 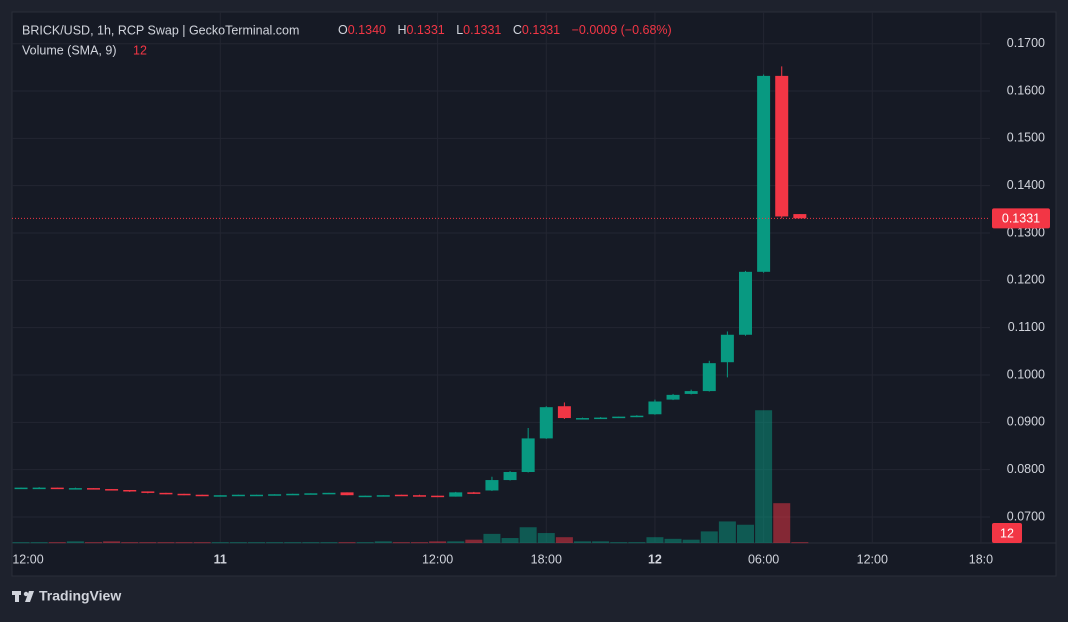 What do you see at coordinates (517, 30) in the screenshot?
I see `c-label: C` at bounding box center [517, 30].